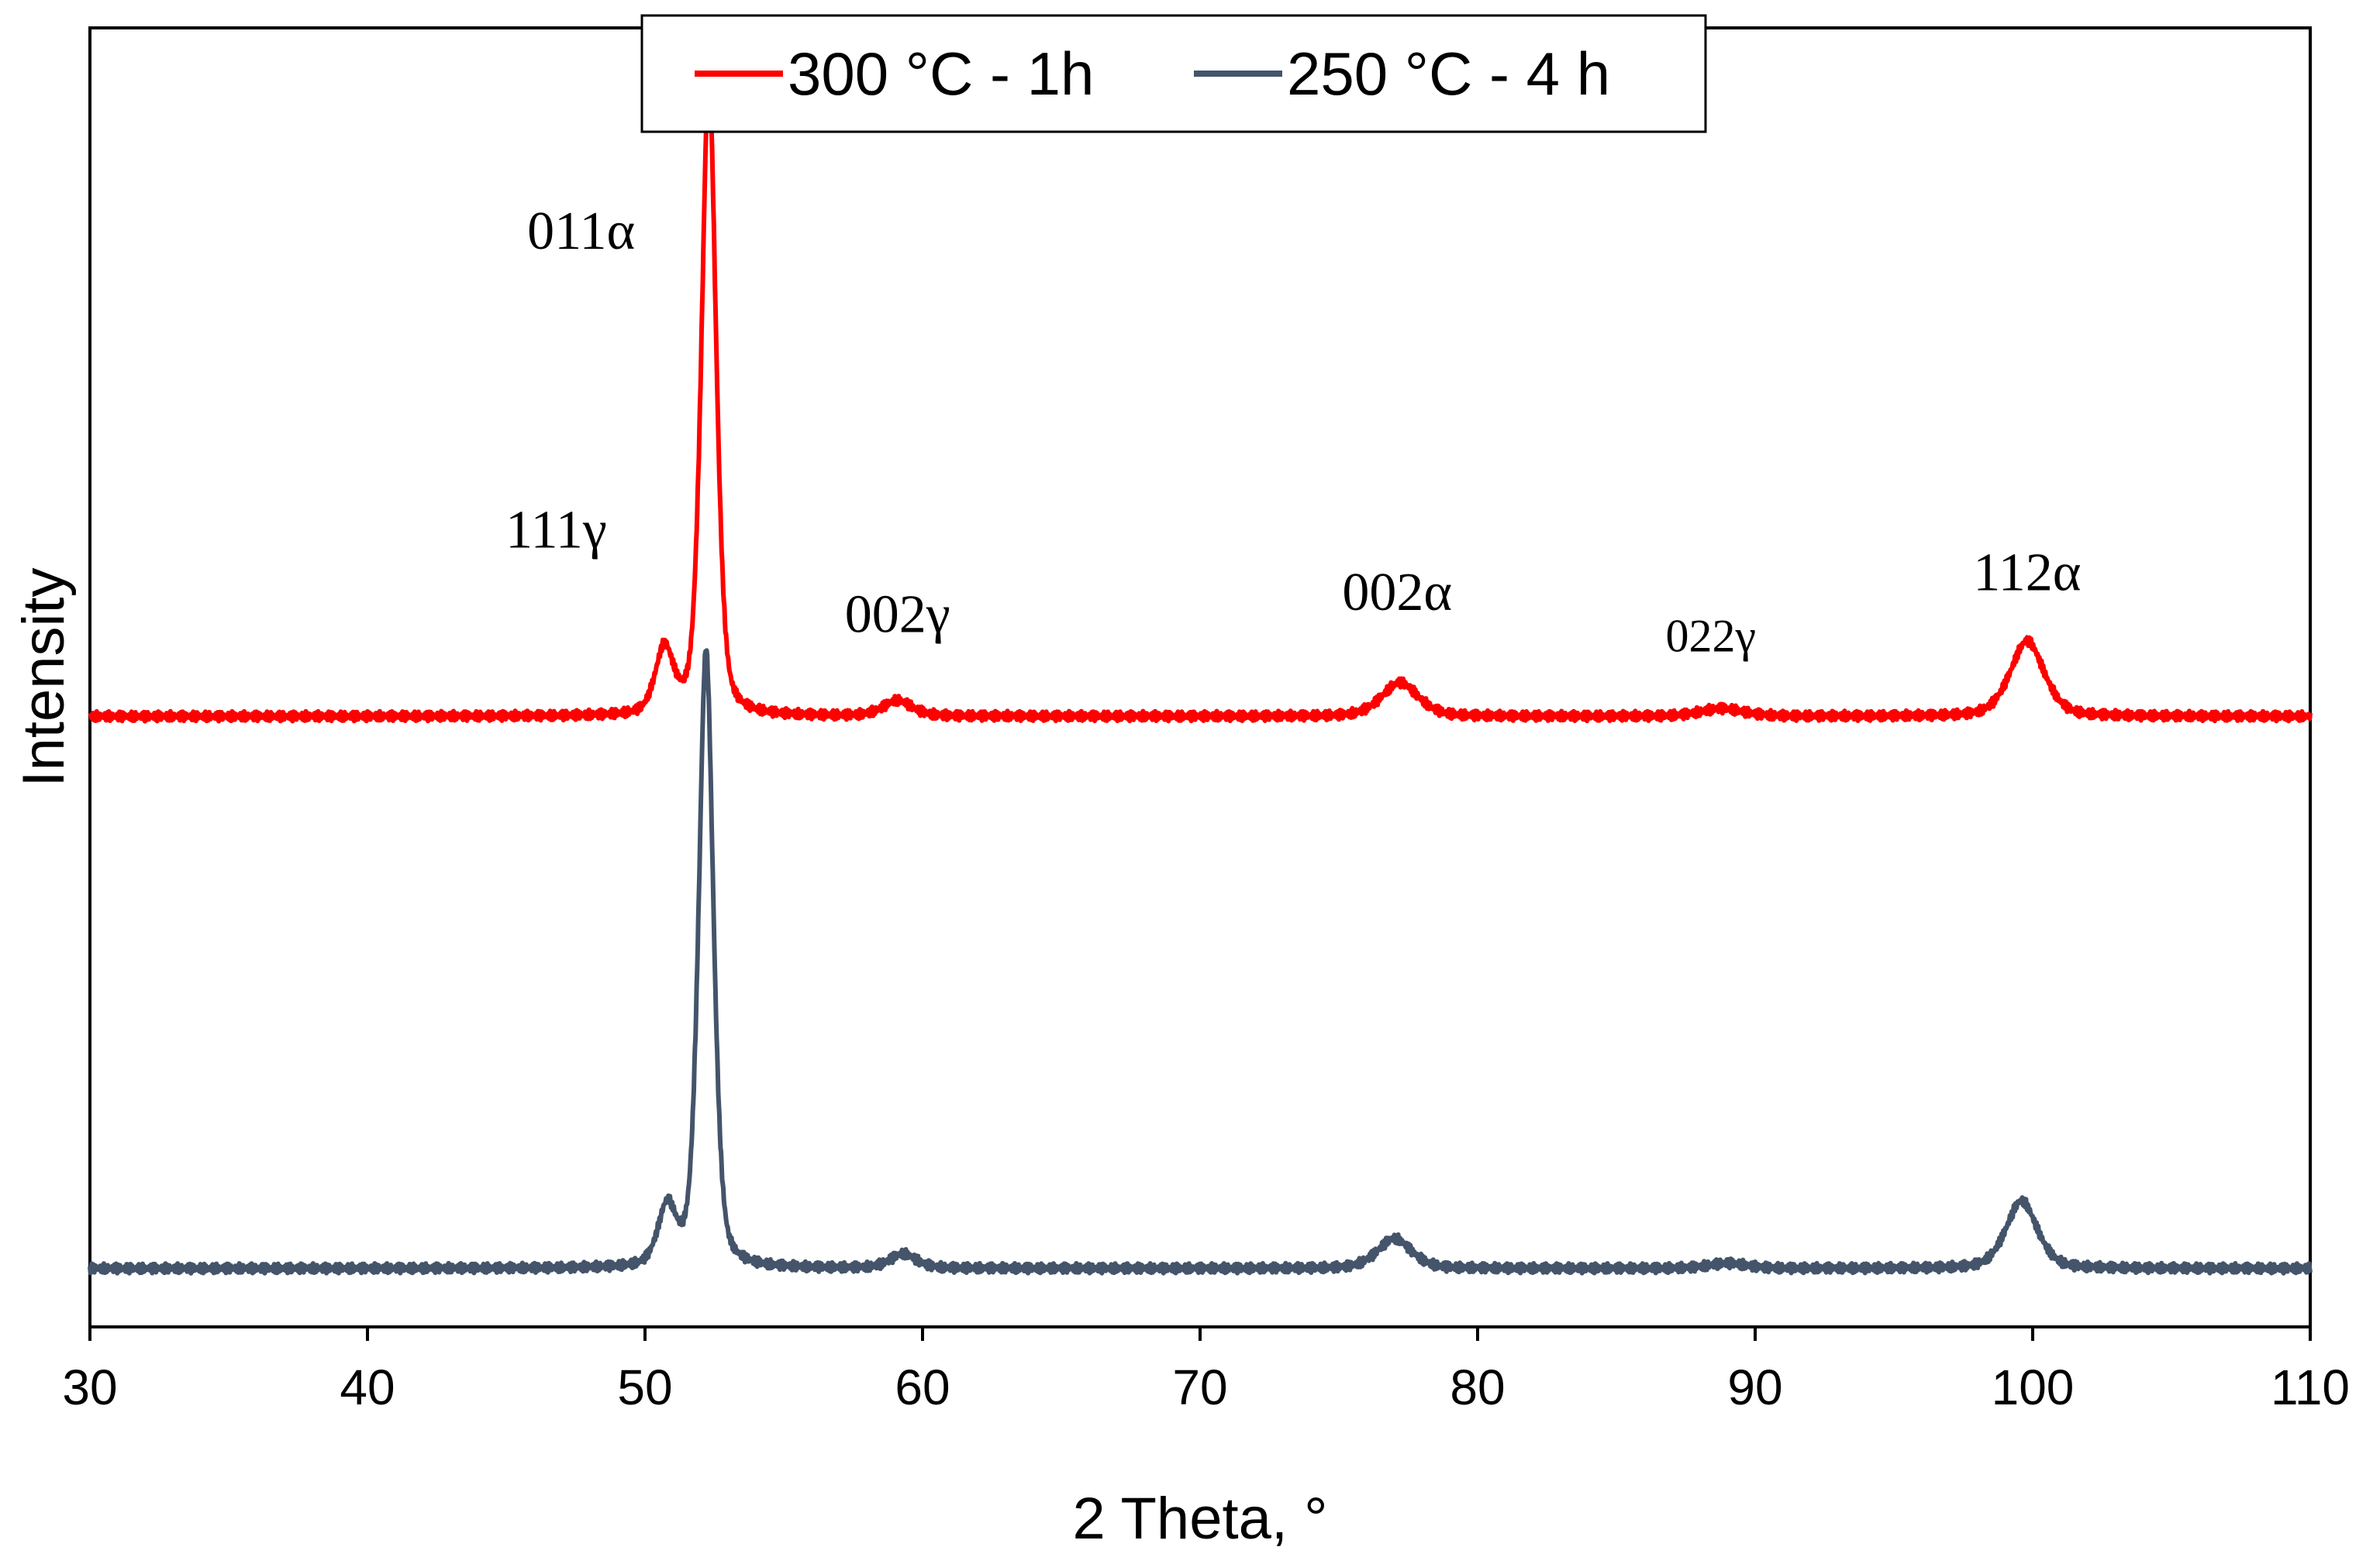 This screenshot has width=2380, height=1554. I want to click on x-axis-title: 2 Theta, °, so click(1201, 1519).